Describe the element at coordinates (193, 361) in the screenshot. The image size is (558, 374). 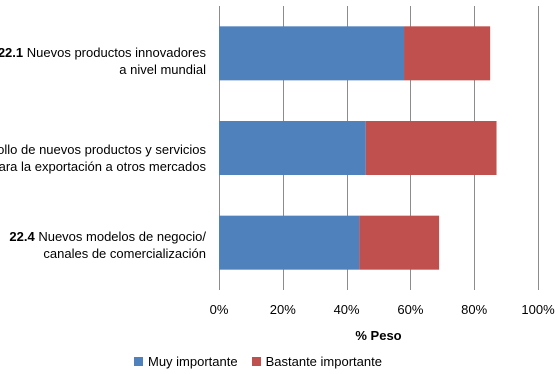
I see `legend-label-1: Muy importante` at that location.